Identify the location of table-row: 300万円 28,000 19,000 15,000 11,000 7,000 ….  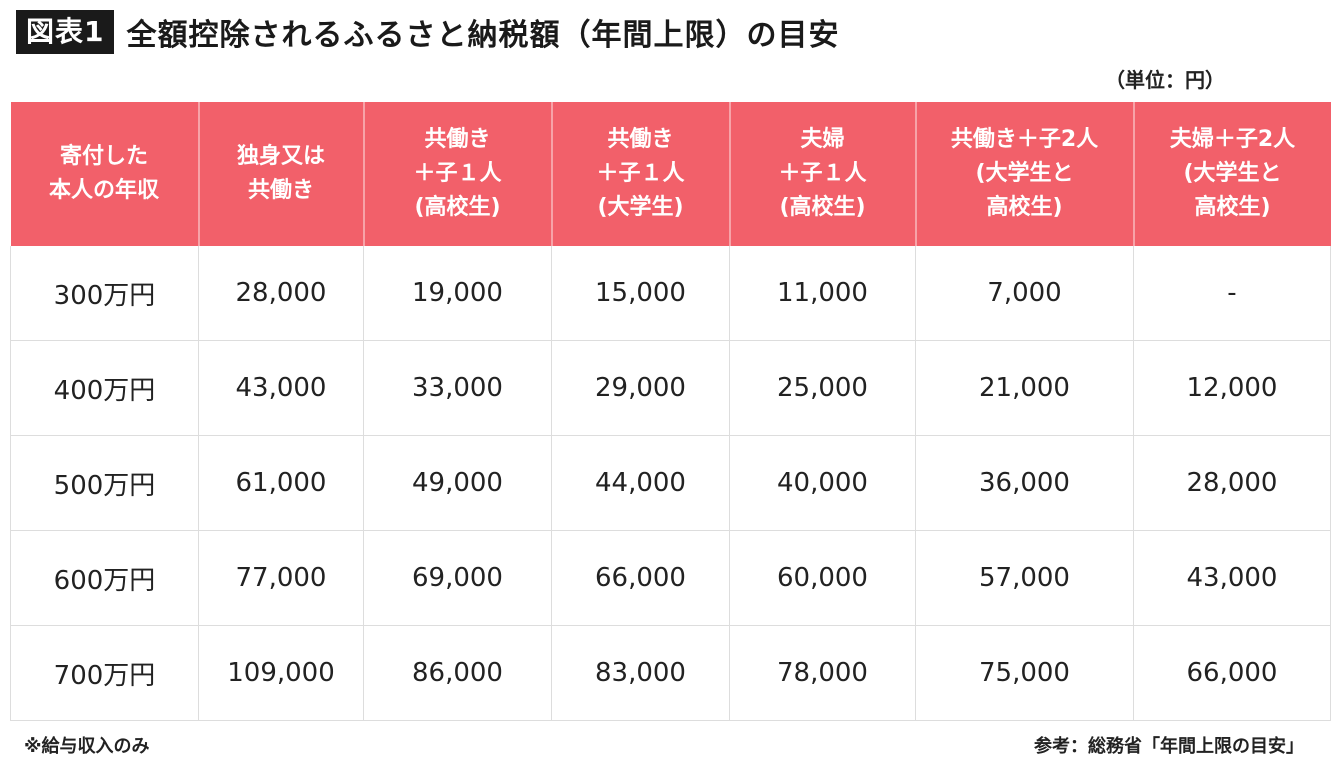
(670, 293).